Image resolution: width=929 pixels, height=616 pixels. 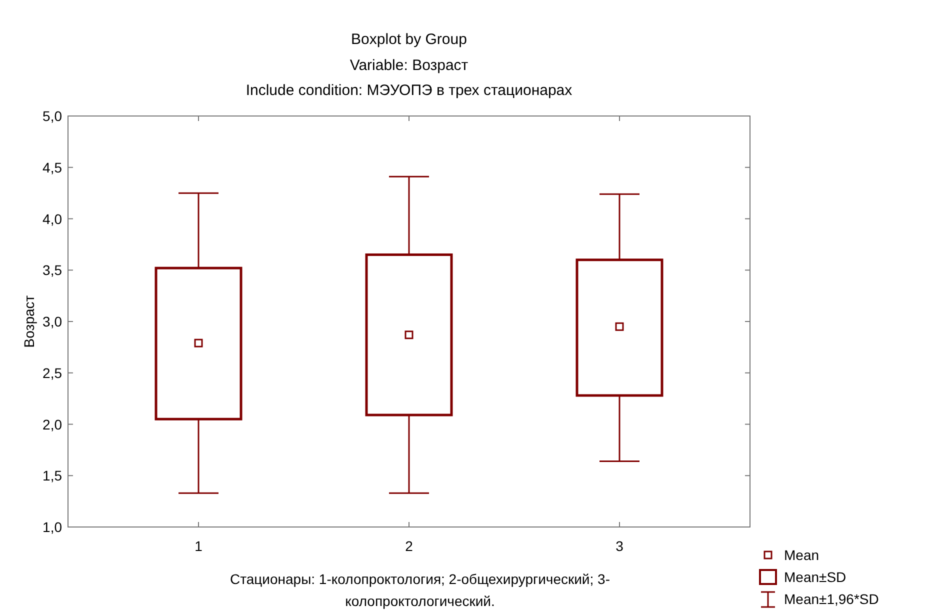 What do you see at coordinates (52, 270) in the screenshot?
I see `y-tick-label: 3,5` at bounding box center [52, 270].